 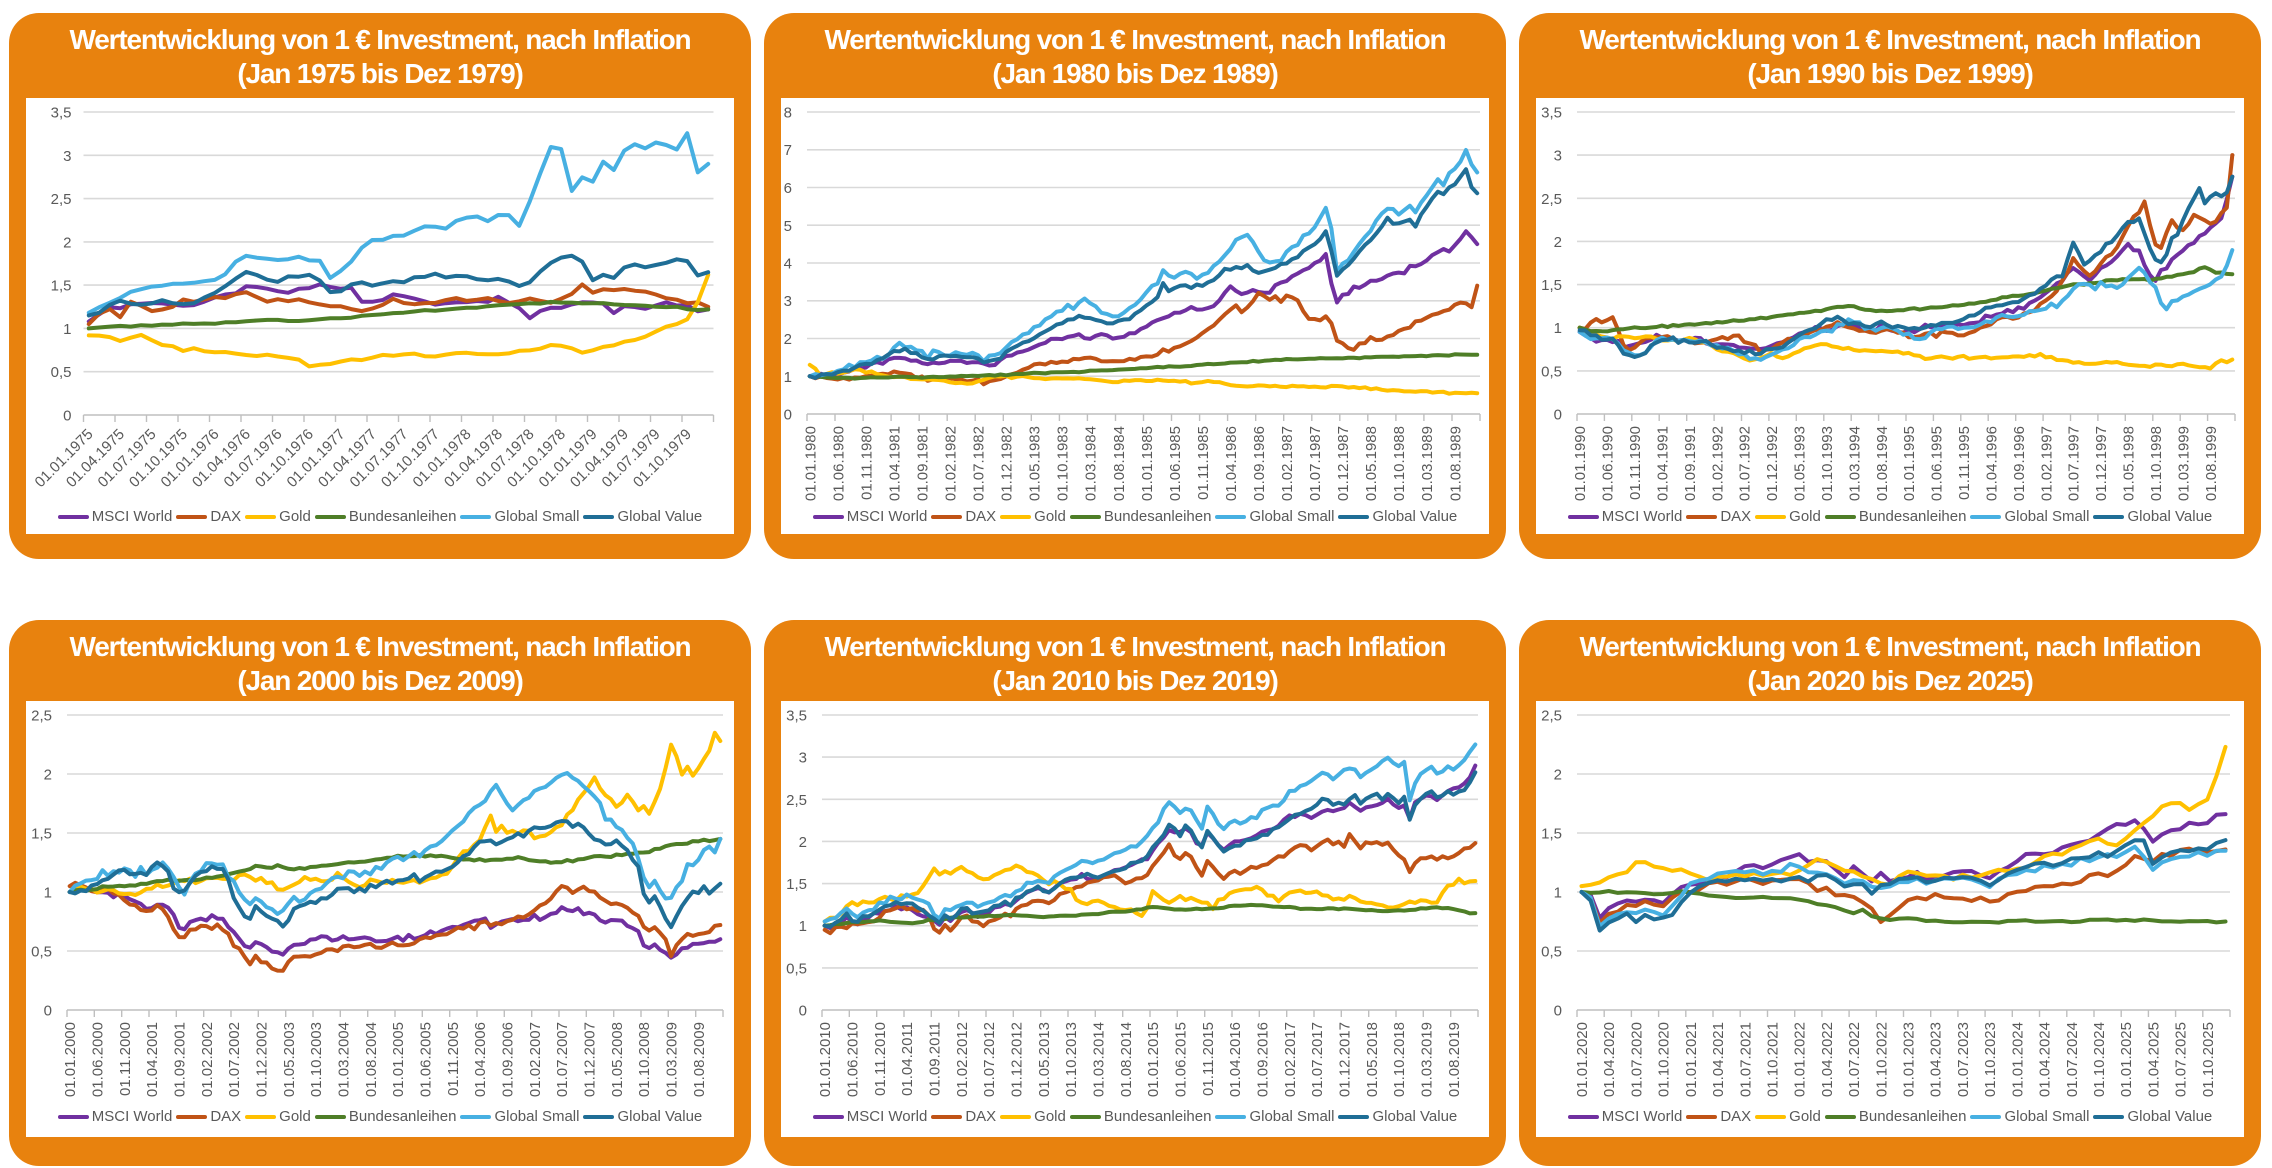 I want to click on svg-text: 01.04.2016, so click(x=1235, y=1059).